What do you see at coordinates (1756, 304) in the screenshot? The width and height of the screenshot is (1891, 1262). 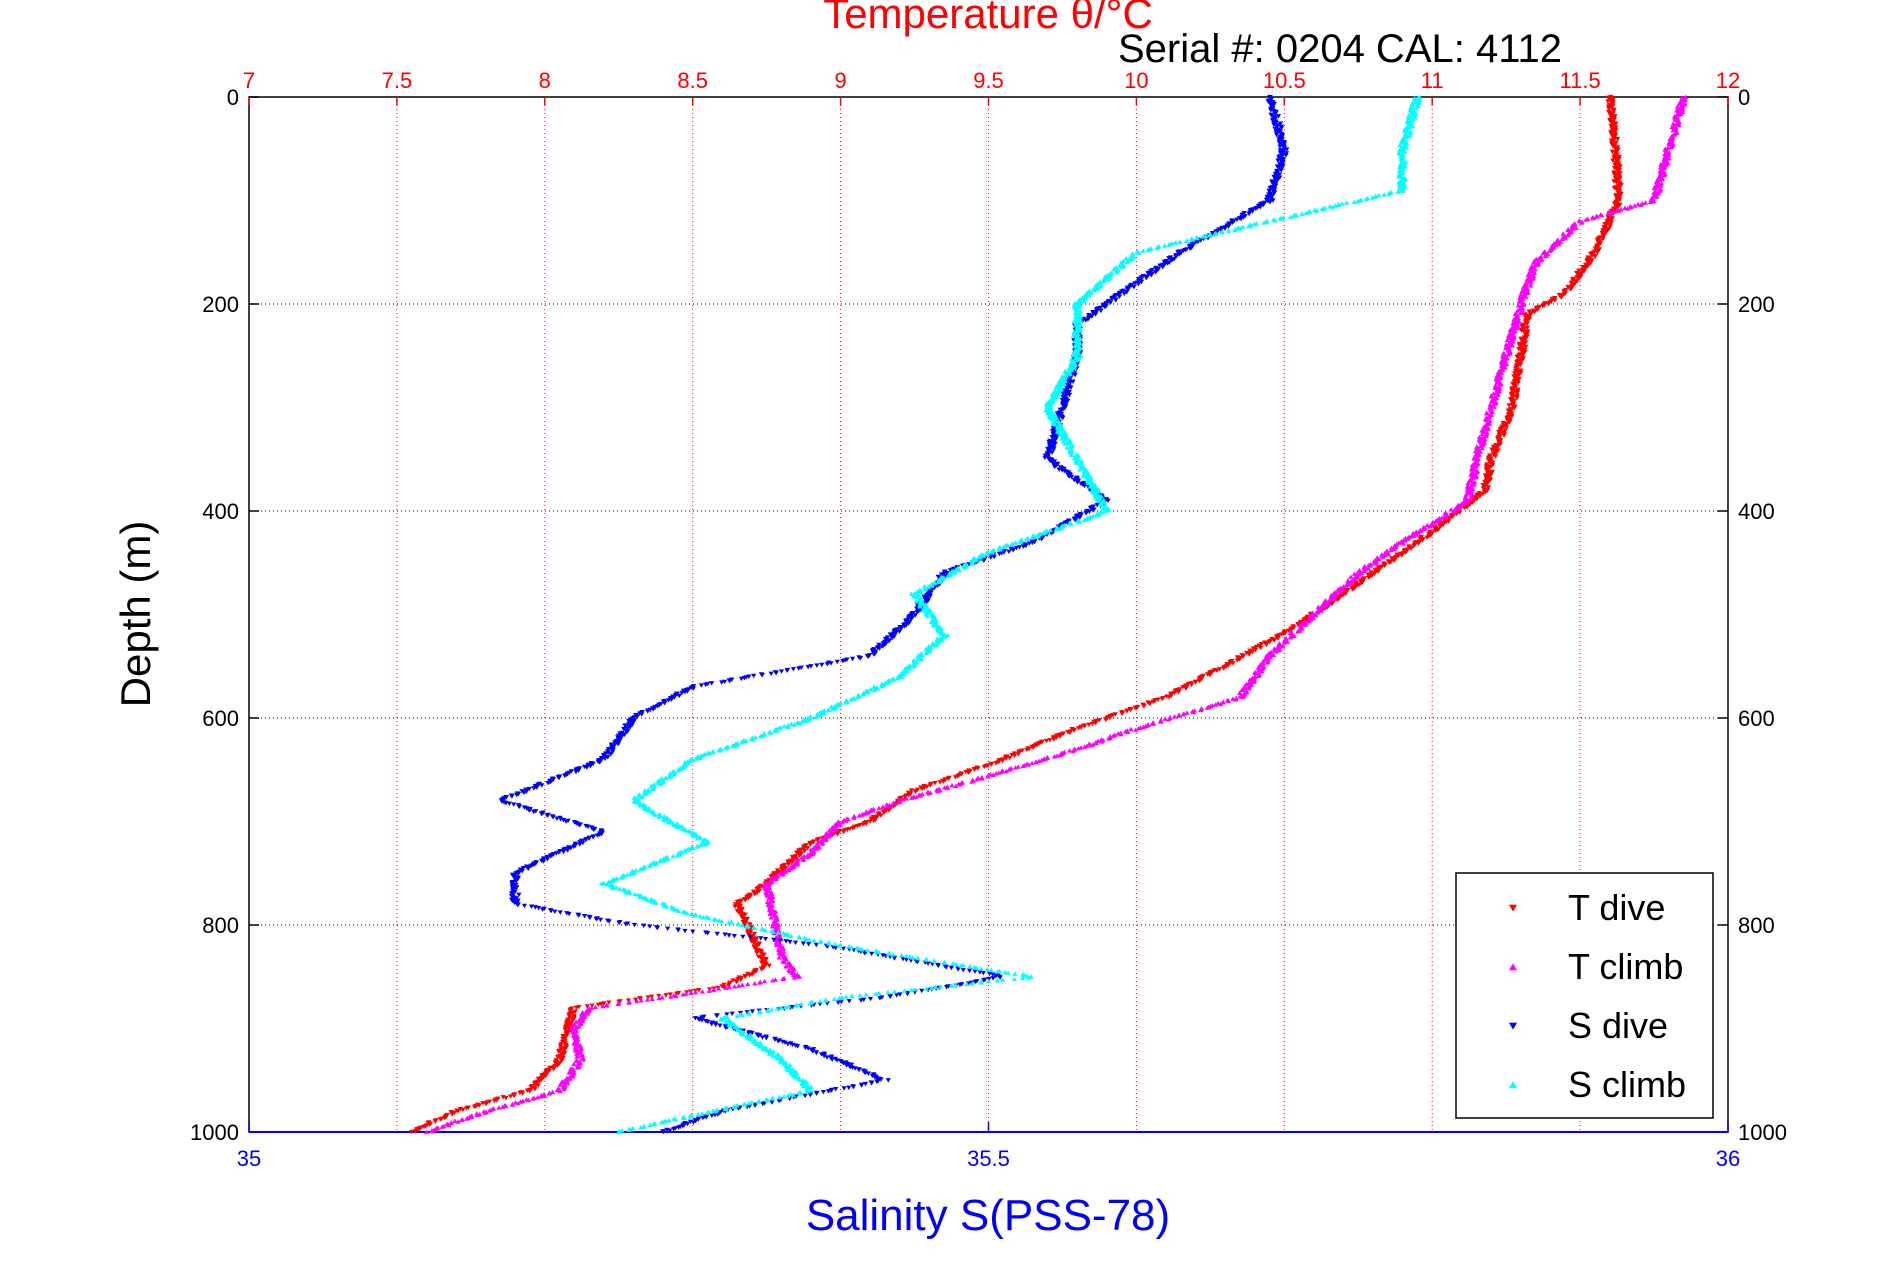 I see `tick-label-depth-right: 200` at bounding box center [1756, 304].